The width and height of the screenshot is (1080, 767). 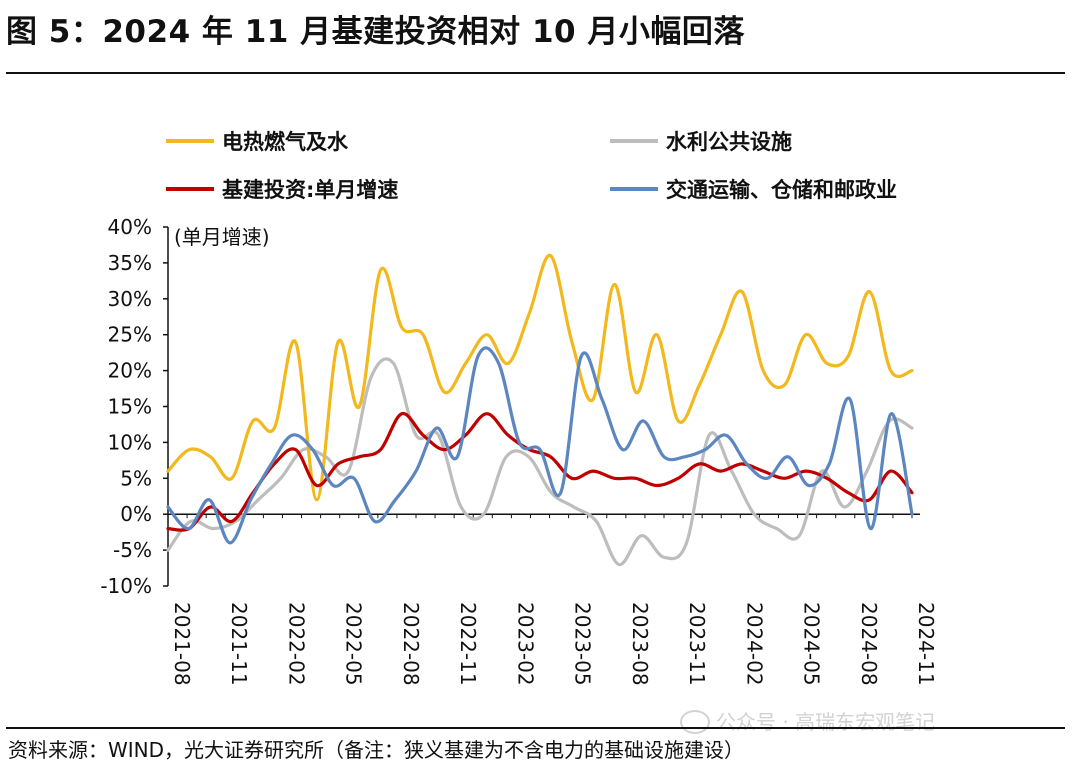 What do you see at coordinates (583, 644) in the screenshot?
I see `x-tick-label: 2023-05` at bounding box center [583, 644].